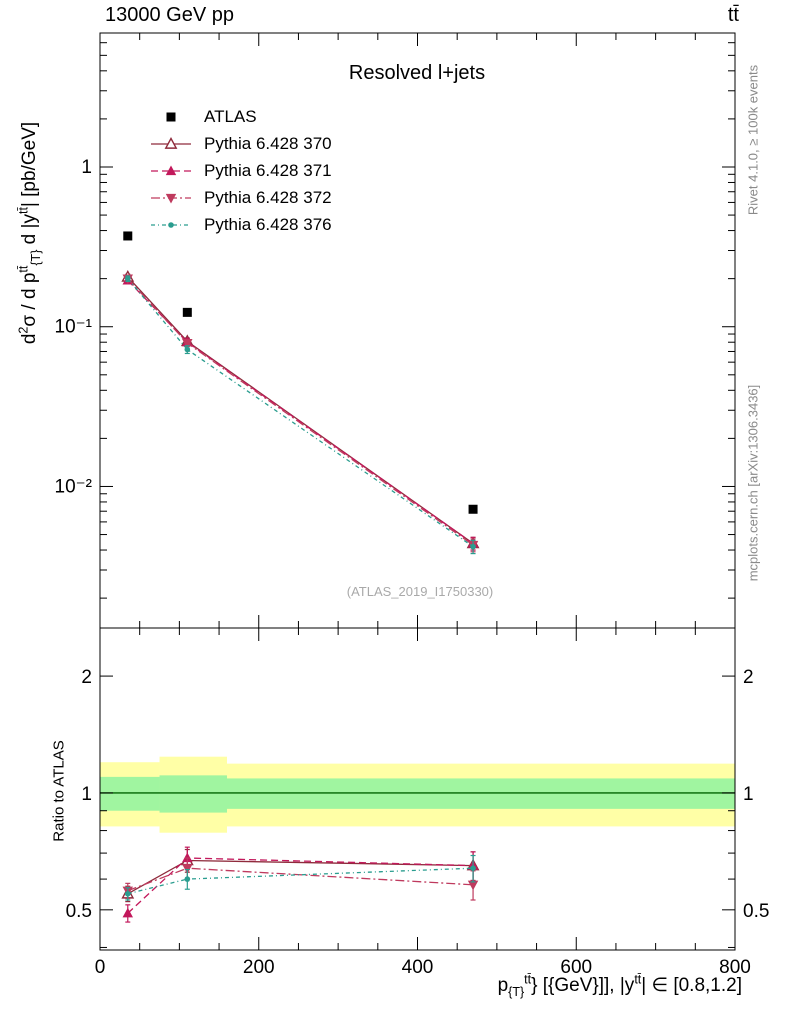 The width and height of the screenshot is (786, 1024). I want to click on legend-label: Pythia 6.428 372, so click(268, 197).